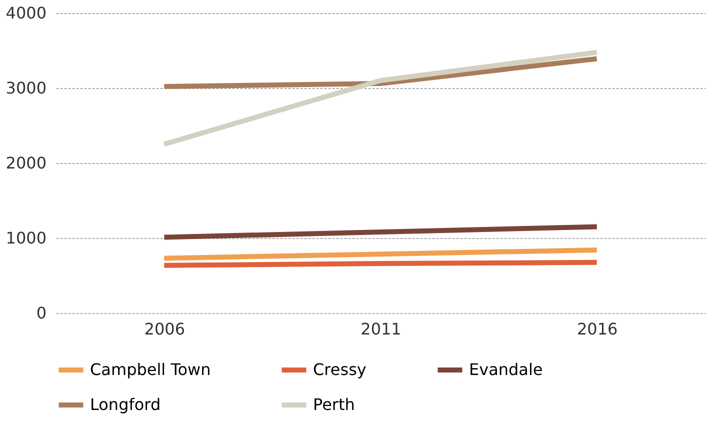 The image size is (727, 432). Describe the element at coordinates (334, 404) in the screenshot. I see `legend-label: Perth` at that location.